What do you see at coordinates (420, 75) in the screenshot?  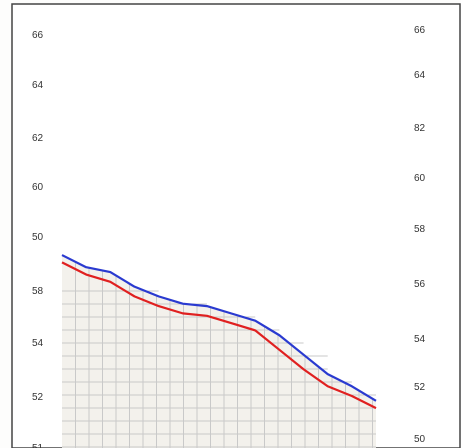 I see `right-tick-label: 64` at bounding box center [420, 75].